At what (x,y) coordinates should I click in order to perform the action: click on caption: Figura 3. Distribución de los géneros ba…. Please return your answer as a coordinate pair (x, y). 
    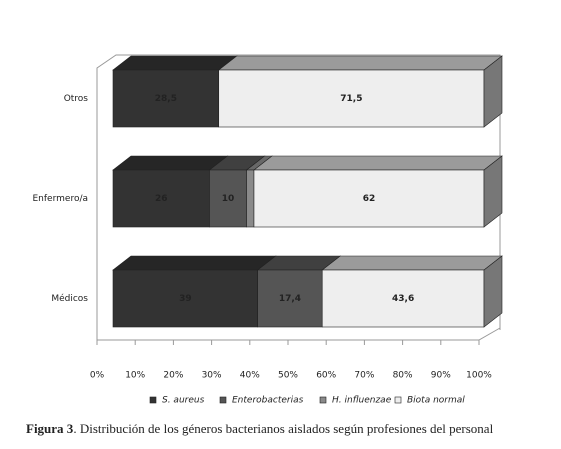
    Looking at the image, I should click on (260, 428).